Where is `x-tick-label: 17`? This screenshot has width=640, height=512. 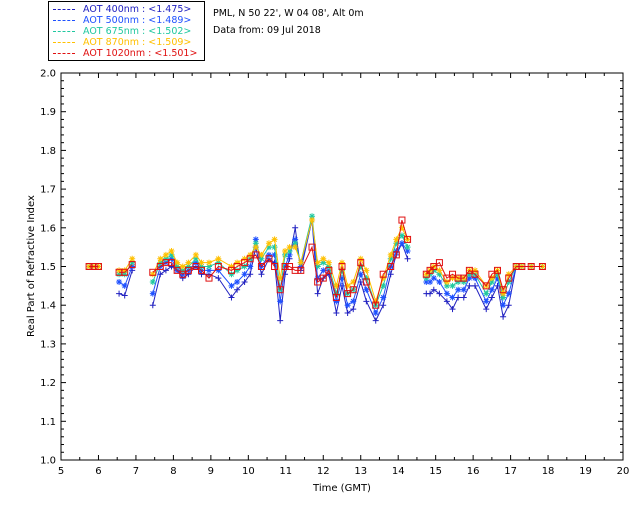 x-tick-label: 17 is located at coordinates (510, 471).